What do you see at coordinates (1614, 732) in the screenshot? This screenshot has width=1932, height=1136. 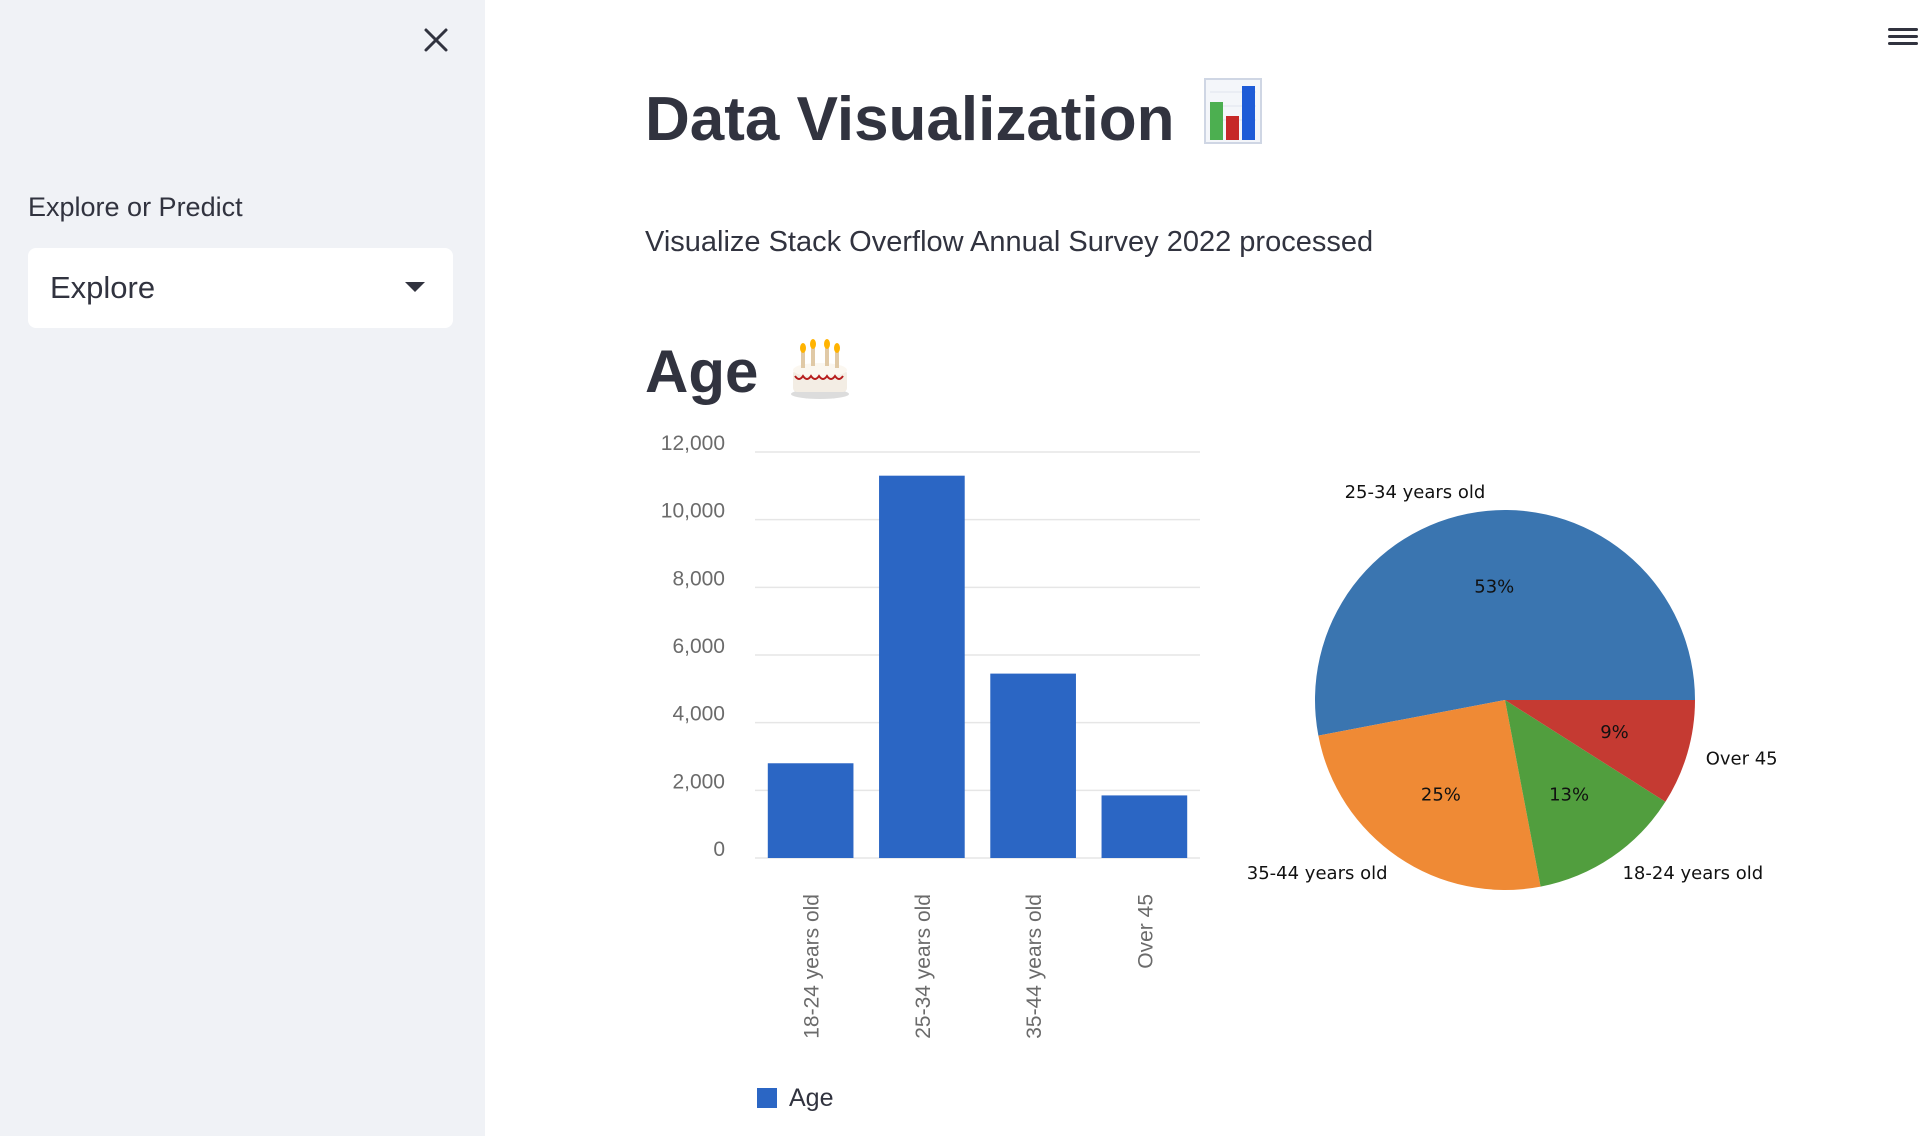 I see `pie-pct-label: 9%` at bounding box center [1614, 732].